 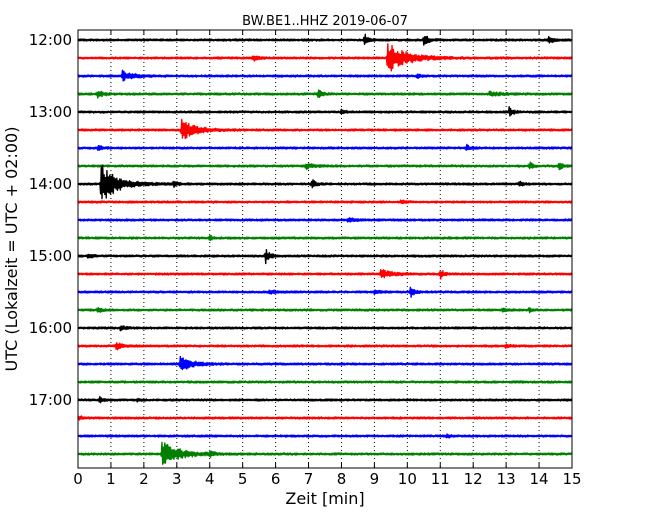 What do you see at coordinates (324, 498) in the screenshot?
I see `x-axis-label: Zeit [min]` at bounding box center [324, 498].